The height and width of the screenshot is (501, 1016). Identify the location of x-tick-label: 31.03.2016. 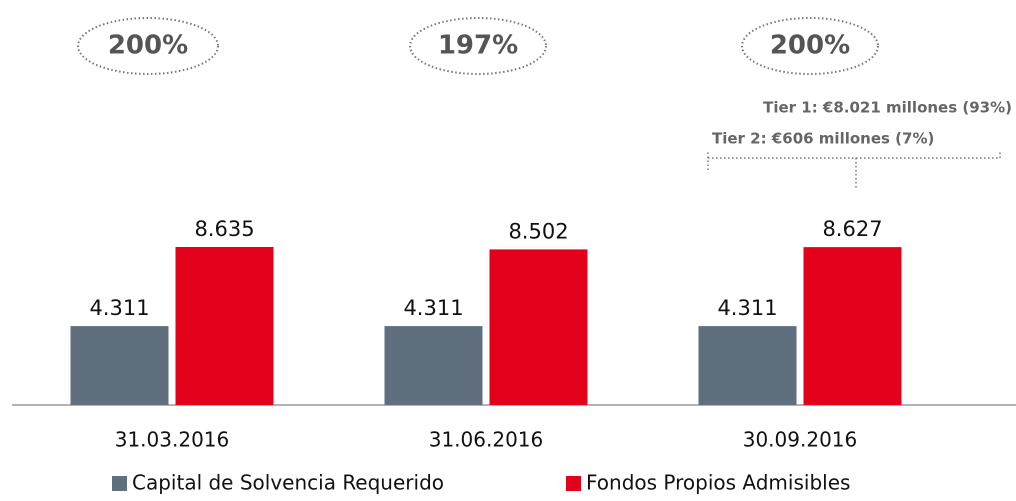
(172, 440).